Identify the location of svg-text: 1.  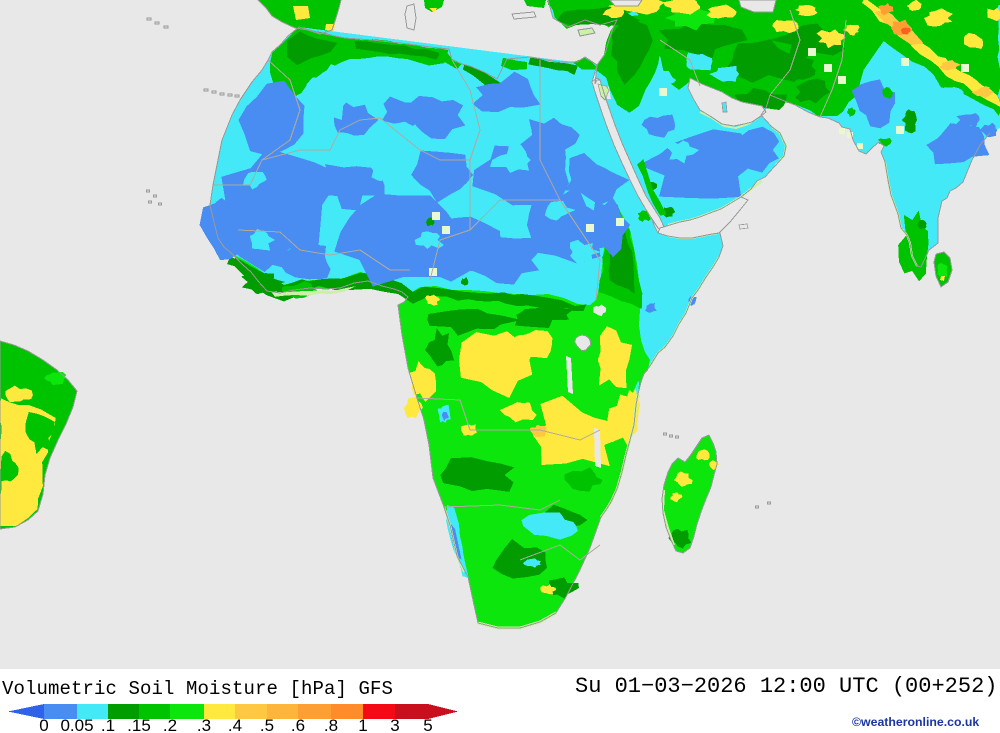
(362, 724).